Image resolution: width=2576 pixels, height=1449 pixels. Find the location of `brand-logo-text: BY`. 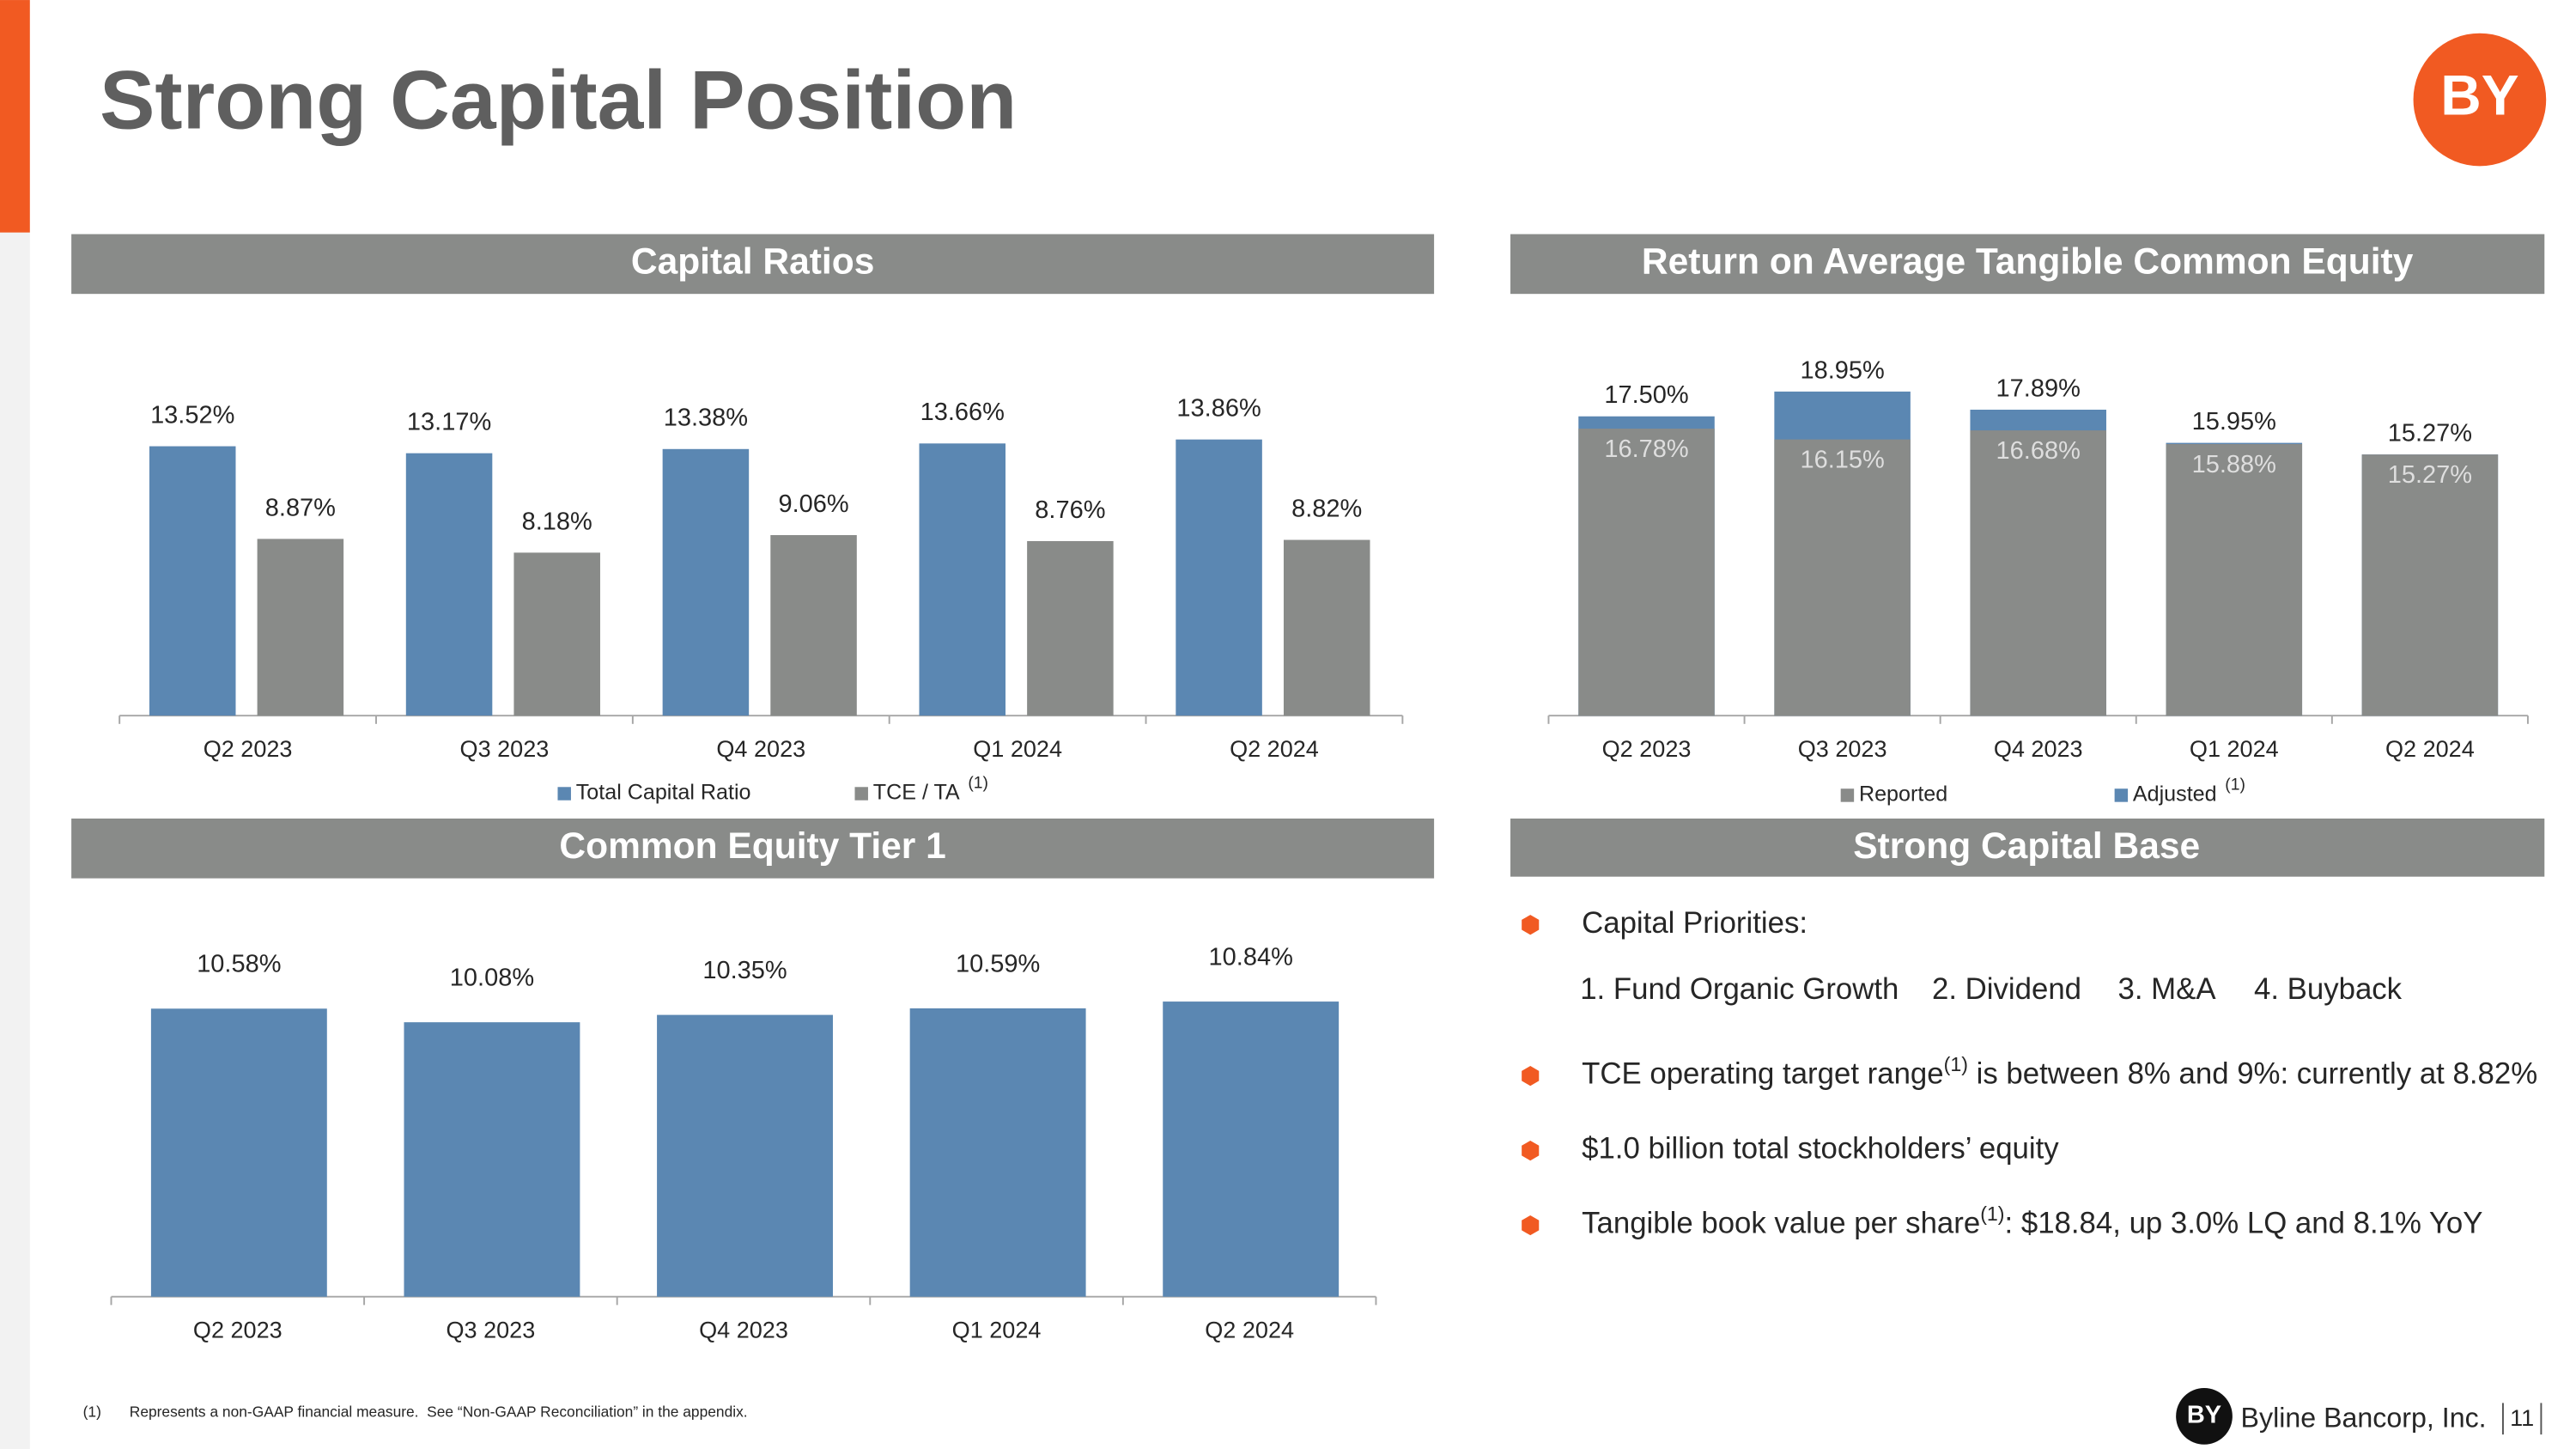

brand-logo-text: BY is located at coordinates (2204, 1415).